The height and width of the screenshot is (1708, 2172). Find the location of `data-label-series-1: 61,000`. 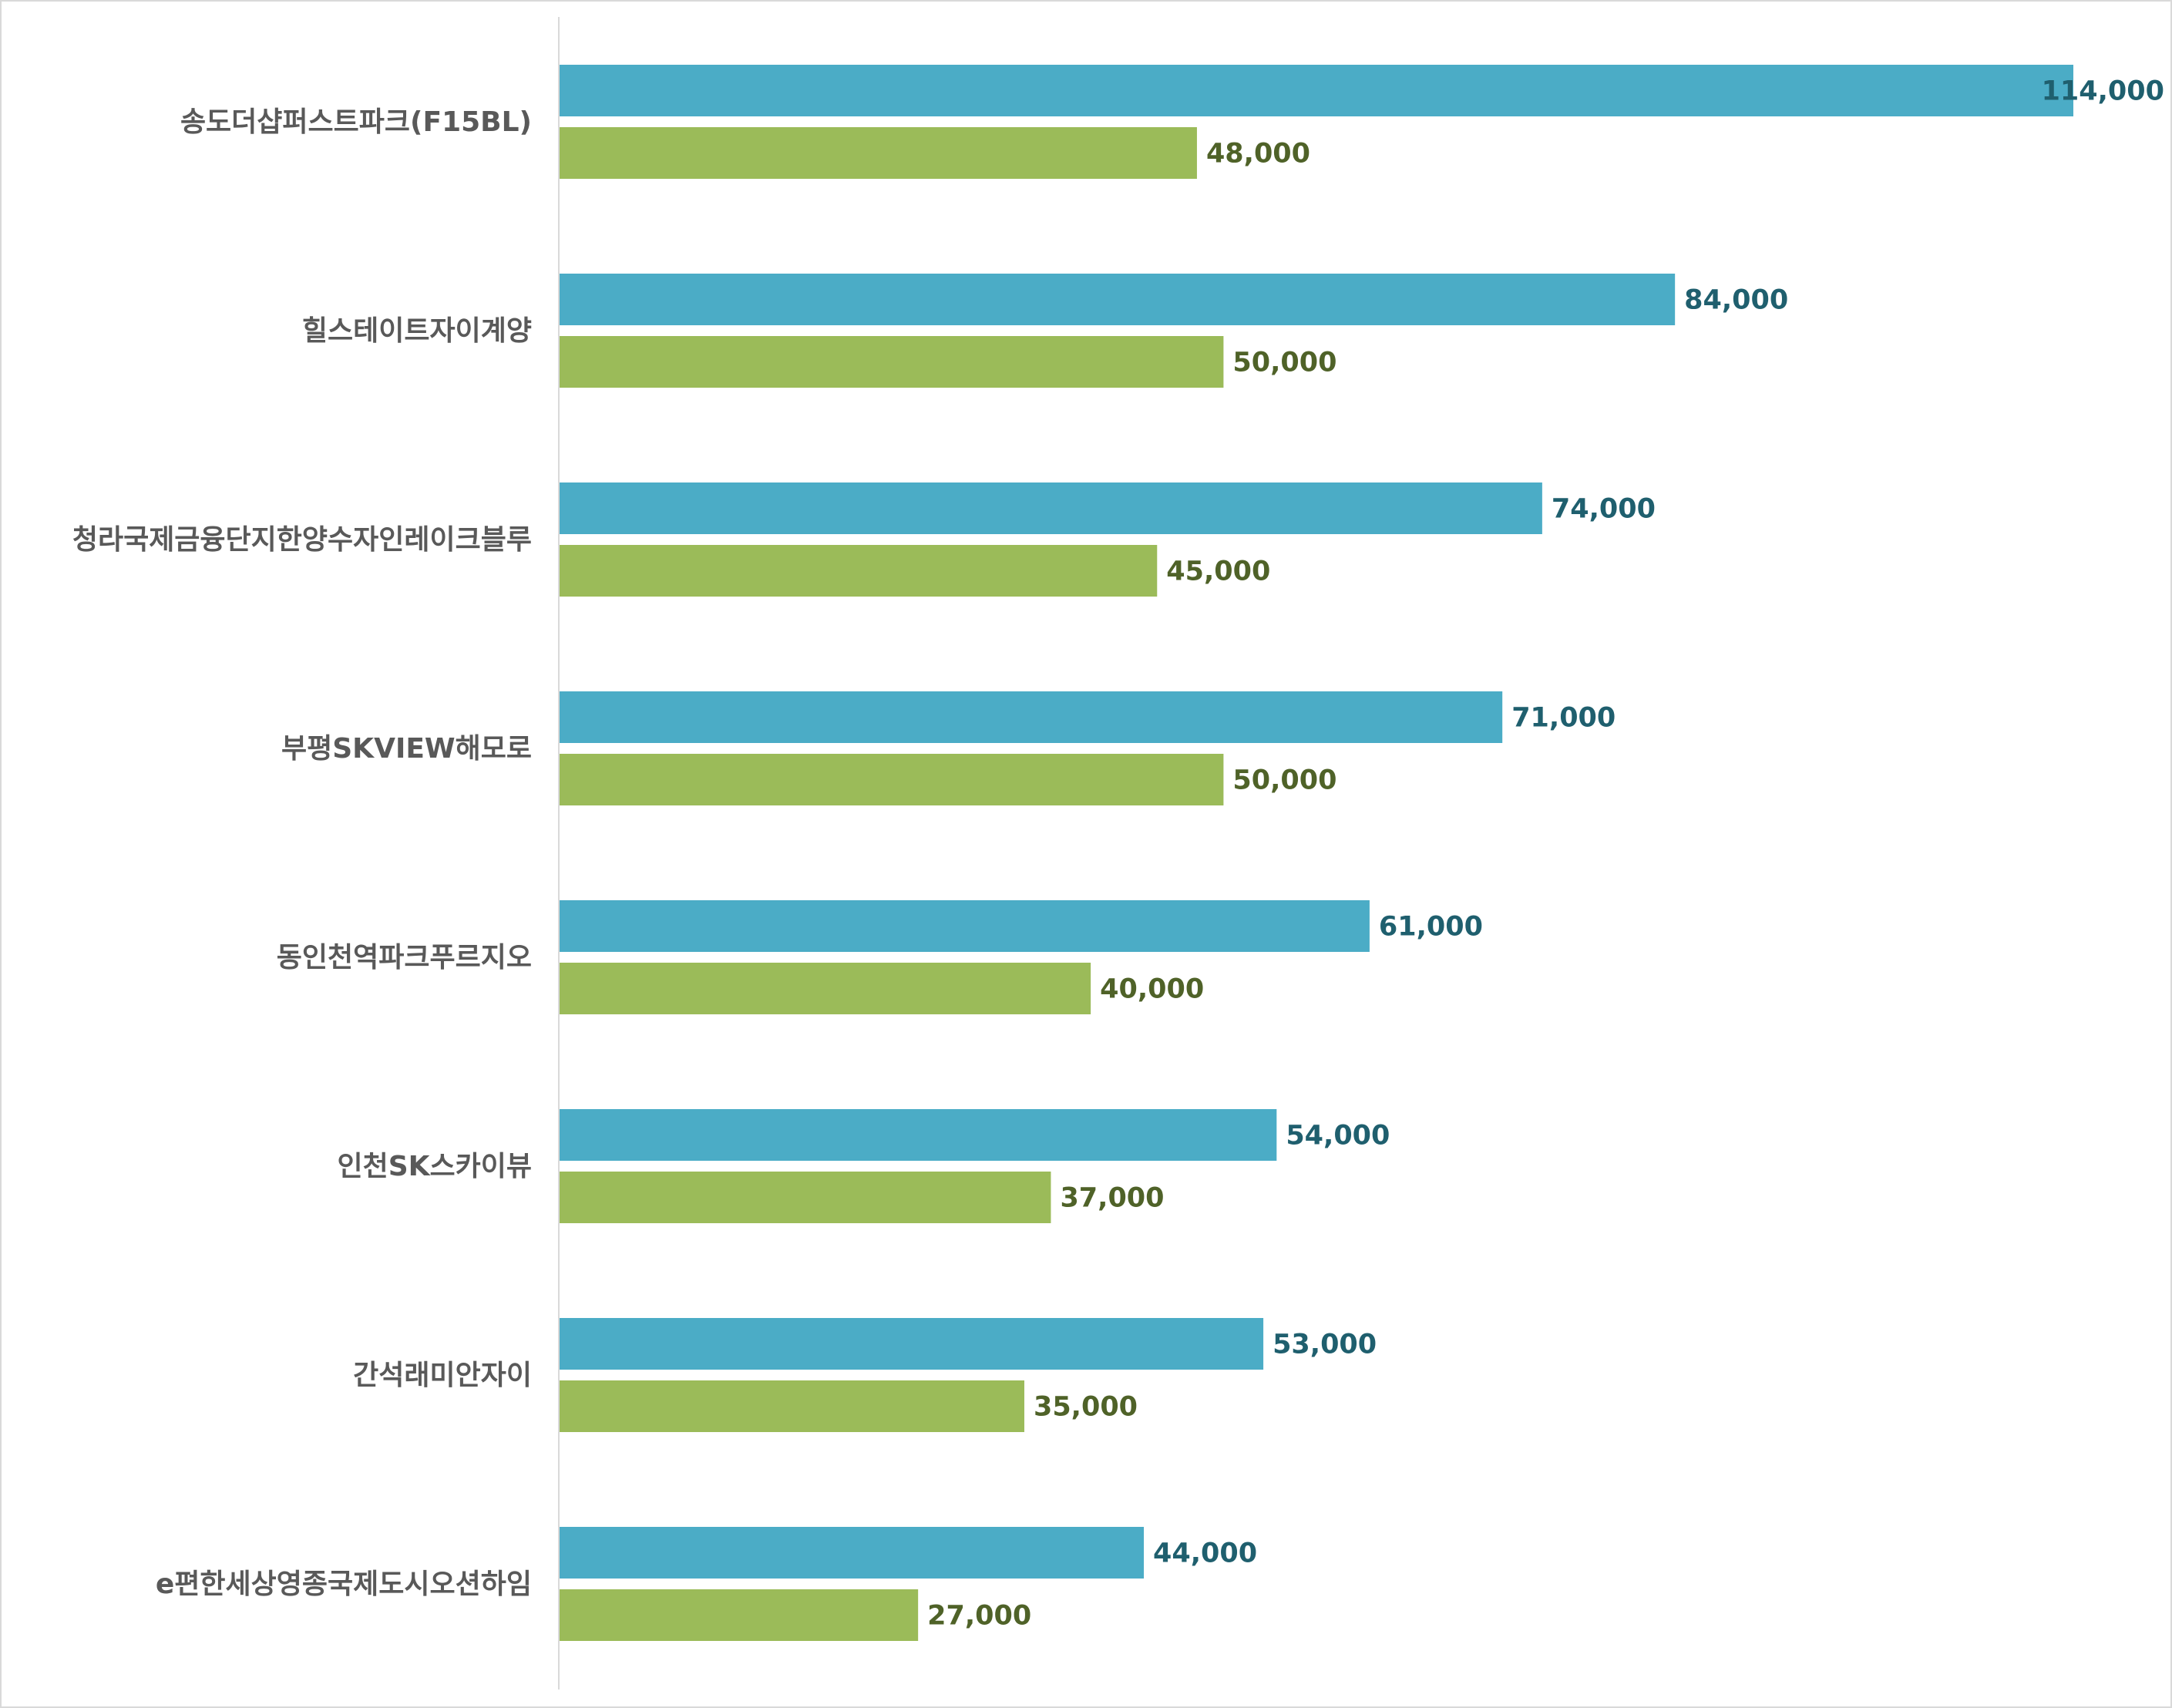

data-label-series-1: 61,000 is located at coordinates (1431, 927).